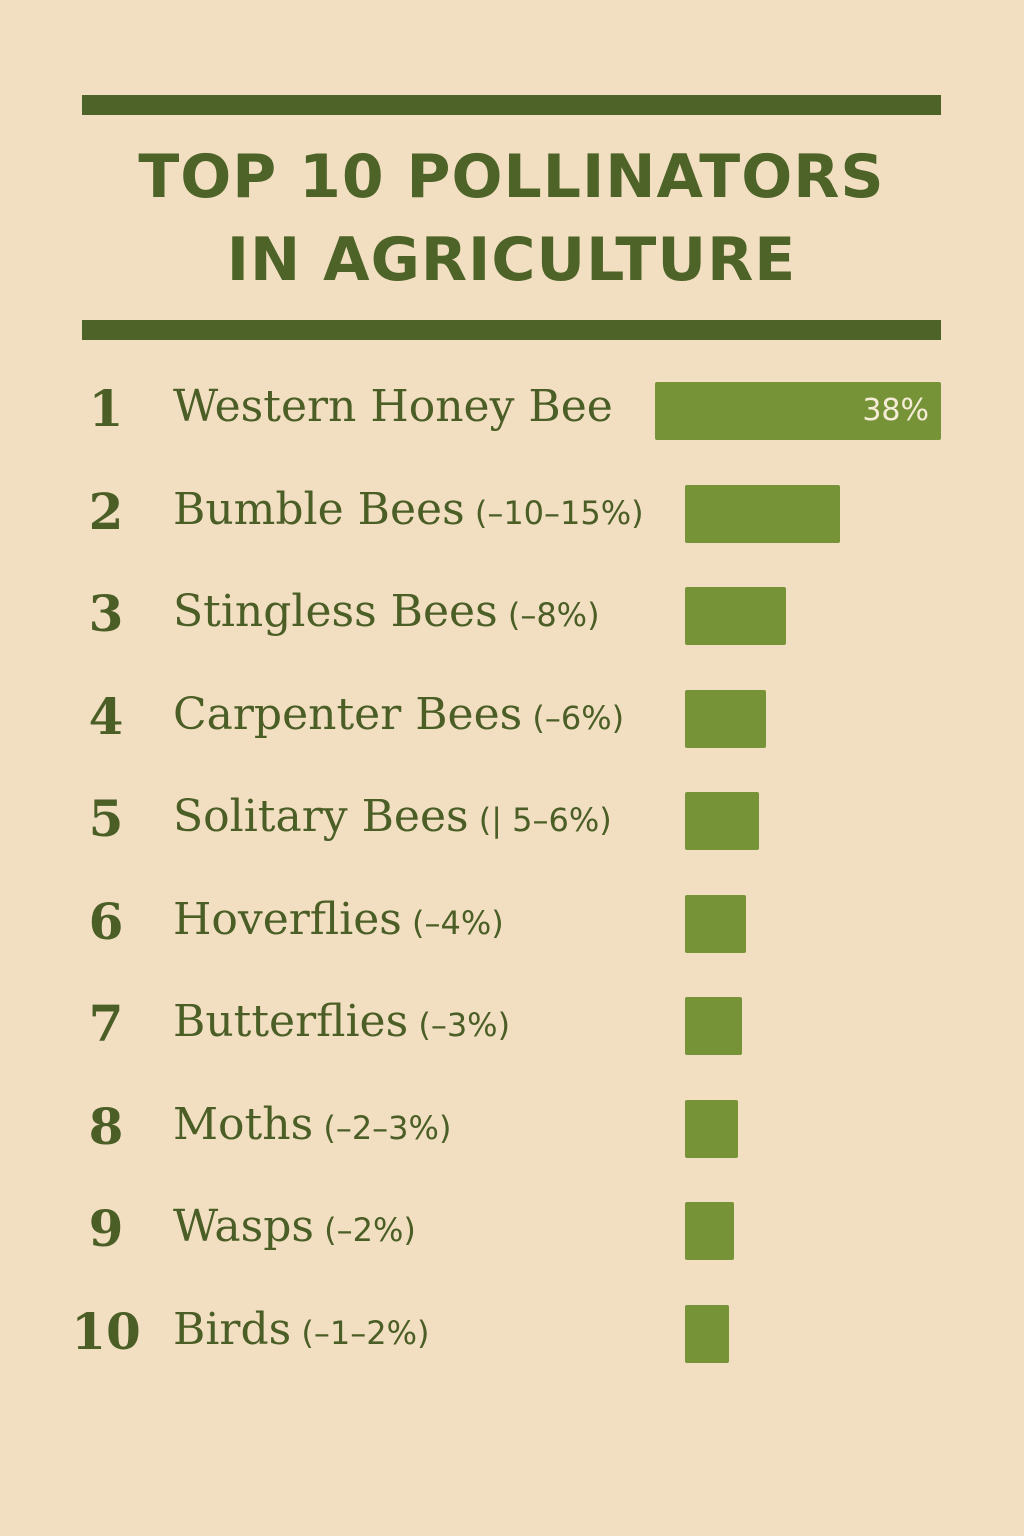 The height and width of the screenshot is (1536, 1024). I want to click on category-range: (–10–15%), so click(554, 512).